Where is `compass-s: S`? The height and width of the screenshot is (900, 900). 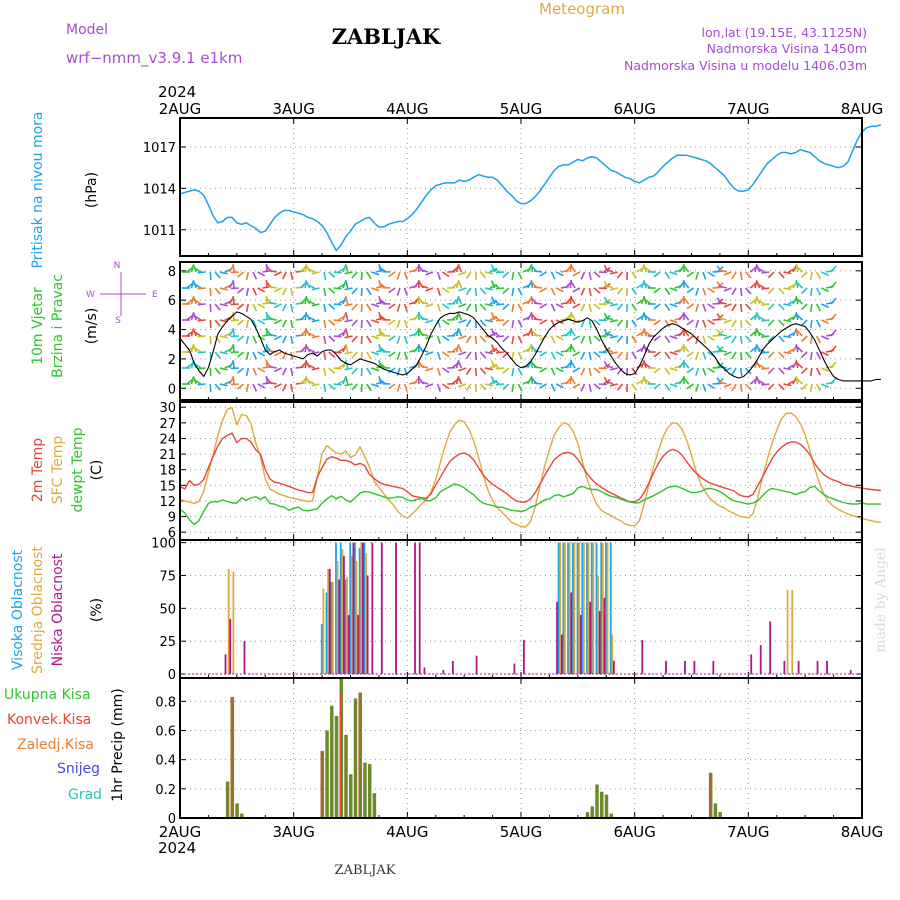 compass-s: S is located at coordinates (118, 321).